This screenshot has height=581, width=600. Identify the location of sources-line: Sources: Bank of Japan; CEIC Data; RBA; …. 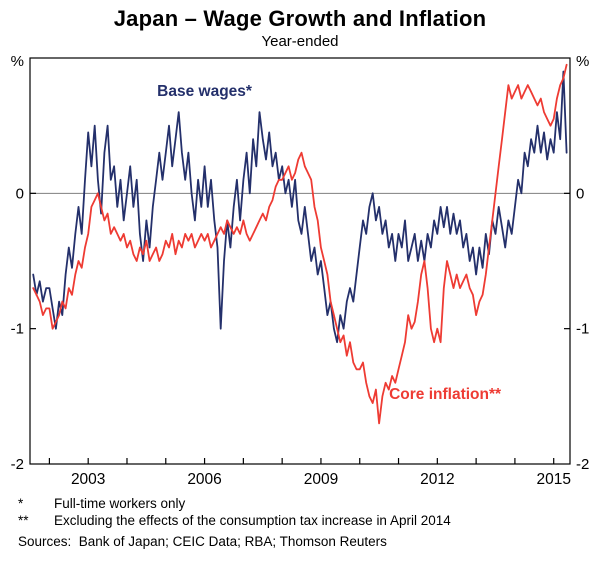
(202, 541).